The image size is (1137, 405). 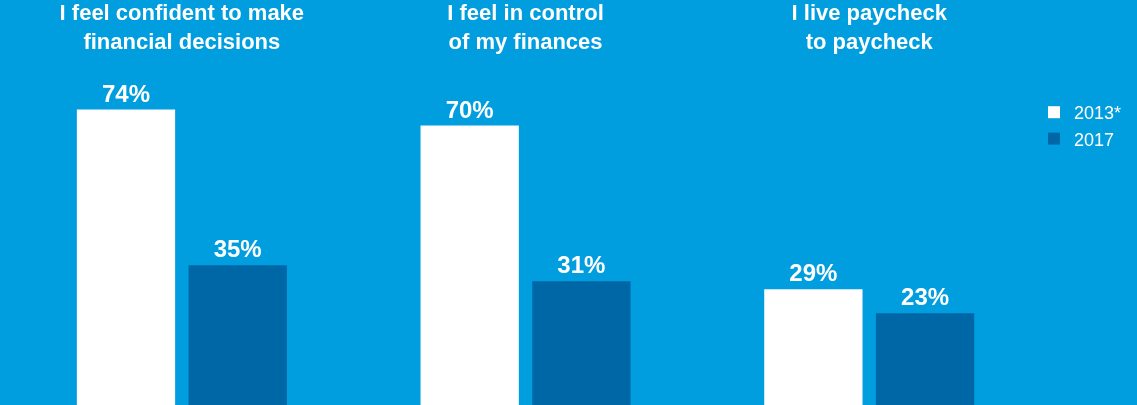 What do you see at coordinates (1094, 139) in the screenshot?
I see `legend-label: 2017` at bounding box center [1094, 139].